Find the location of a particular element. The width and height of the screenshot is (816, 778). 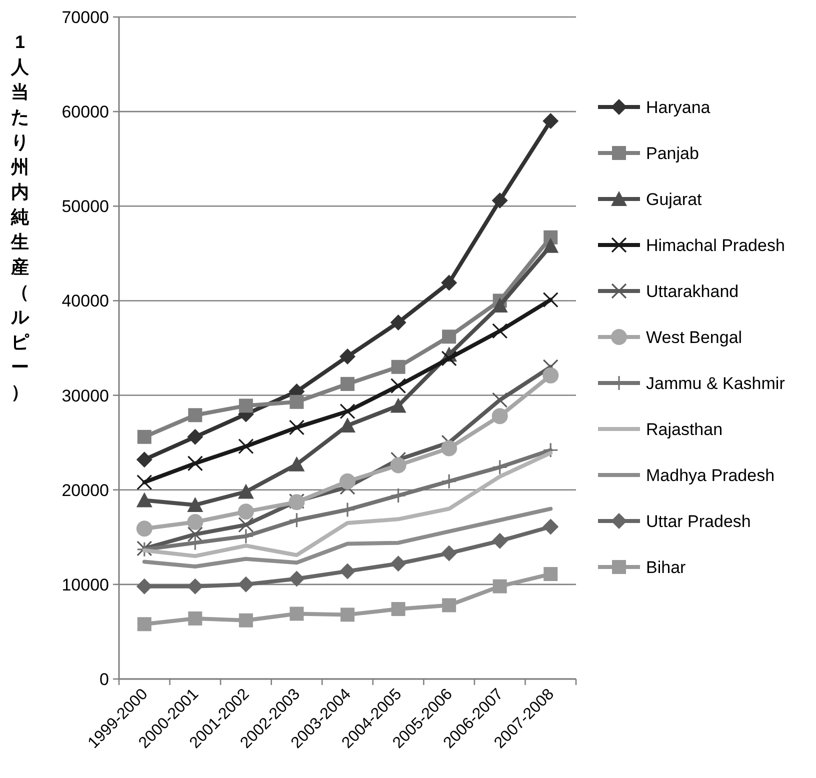

y-tick-label: 20000 is located at coordinates (85, 490).